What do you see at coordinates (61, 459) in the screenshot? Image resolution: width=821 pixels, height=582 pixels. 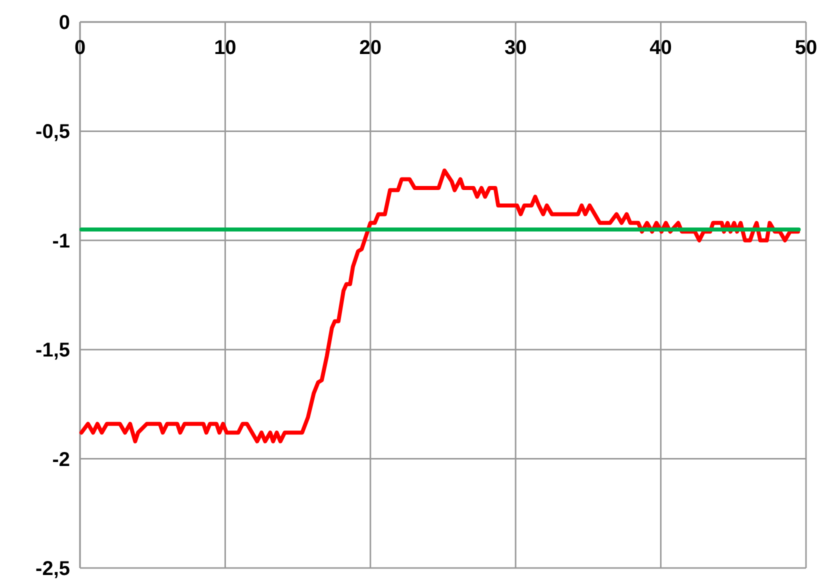 I see `y-tick-label: -2` at bounding box center [61, 459].